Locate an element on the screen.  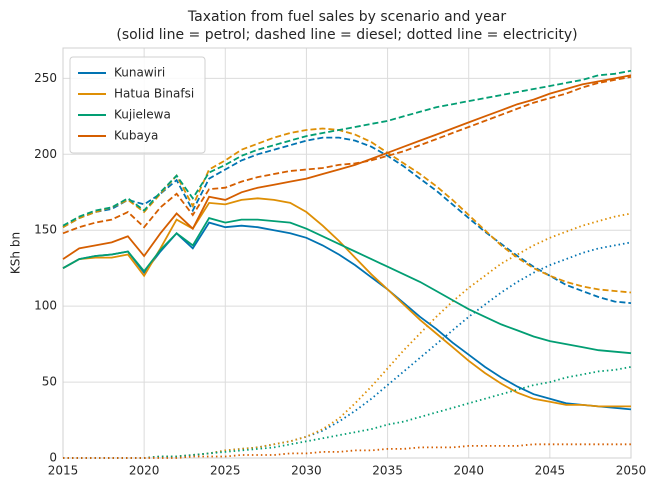
x-tick-label: 2050 is located at coordinates (631, 471).